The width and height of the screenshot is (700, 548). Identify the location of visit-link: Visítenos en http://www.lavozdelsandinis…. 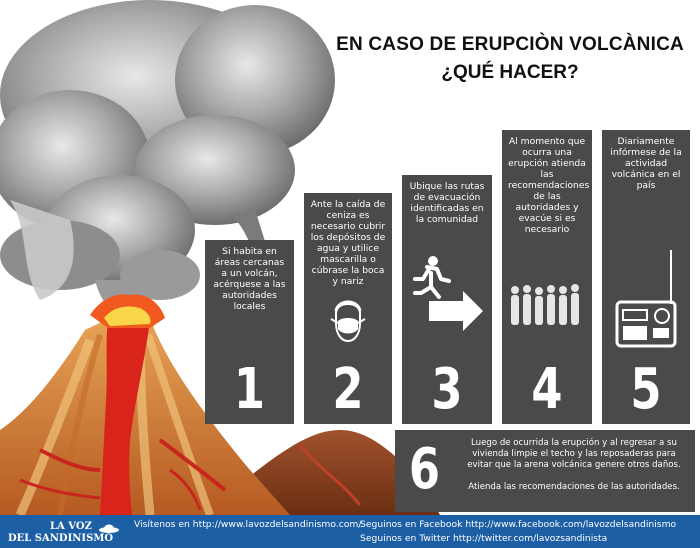
(248, 524).